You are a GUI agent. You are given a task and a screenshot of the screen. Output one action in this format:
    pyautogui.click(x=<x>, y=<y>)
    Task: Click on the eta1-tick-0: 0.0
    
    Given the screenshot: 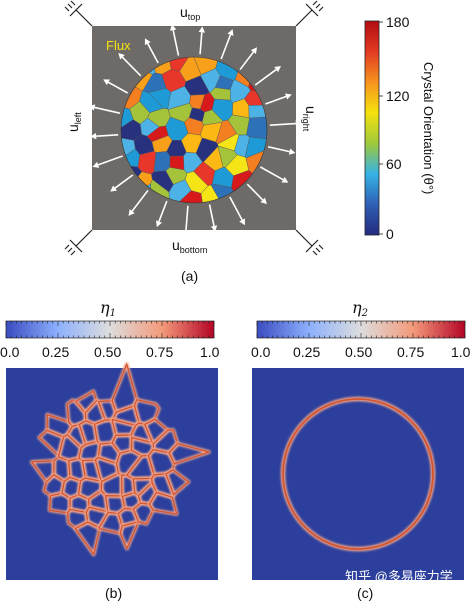 What is the action you would take?
    pyautogui.click(x=10, y=352)
    